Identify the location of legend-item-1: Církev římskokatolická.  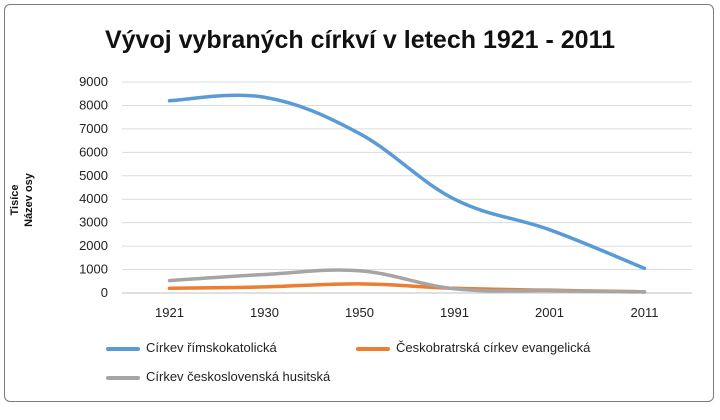
(191, 347).